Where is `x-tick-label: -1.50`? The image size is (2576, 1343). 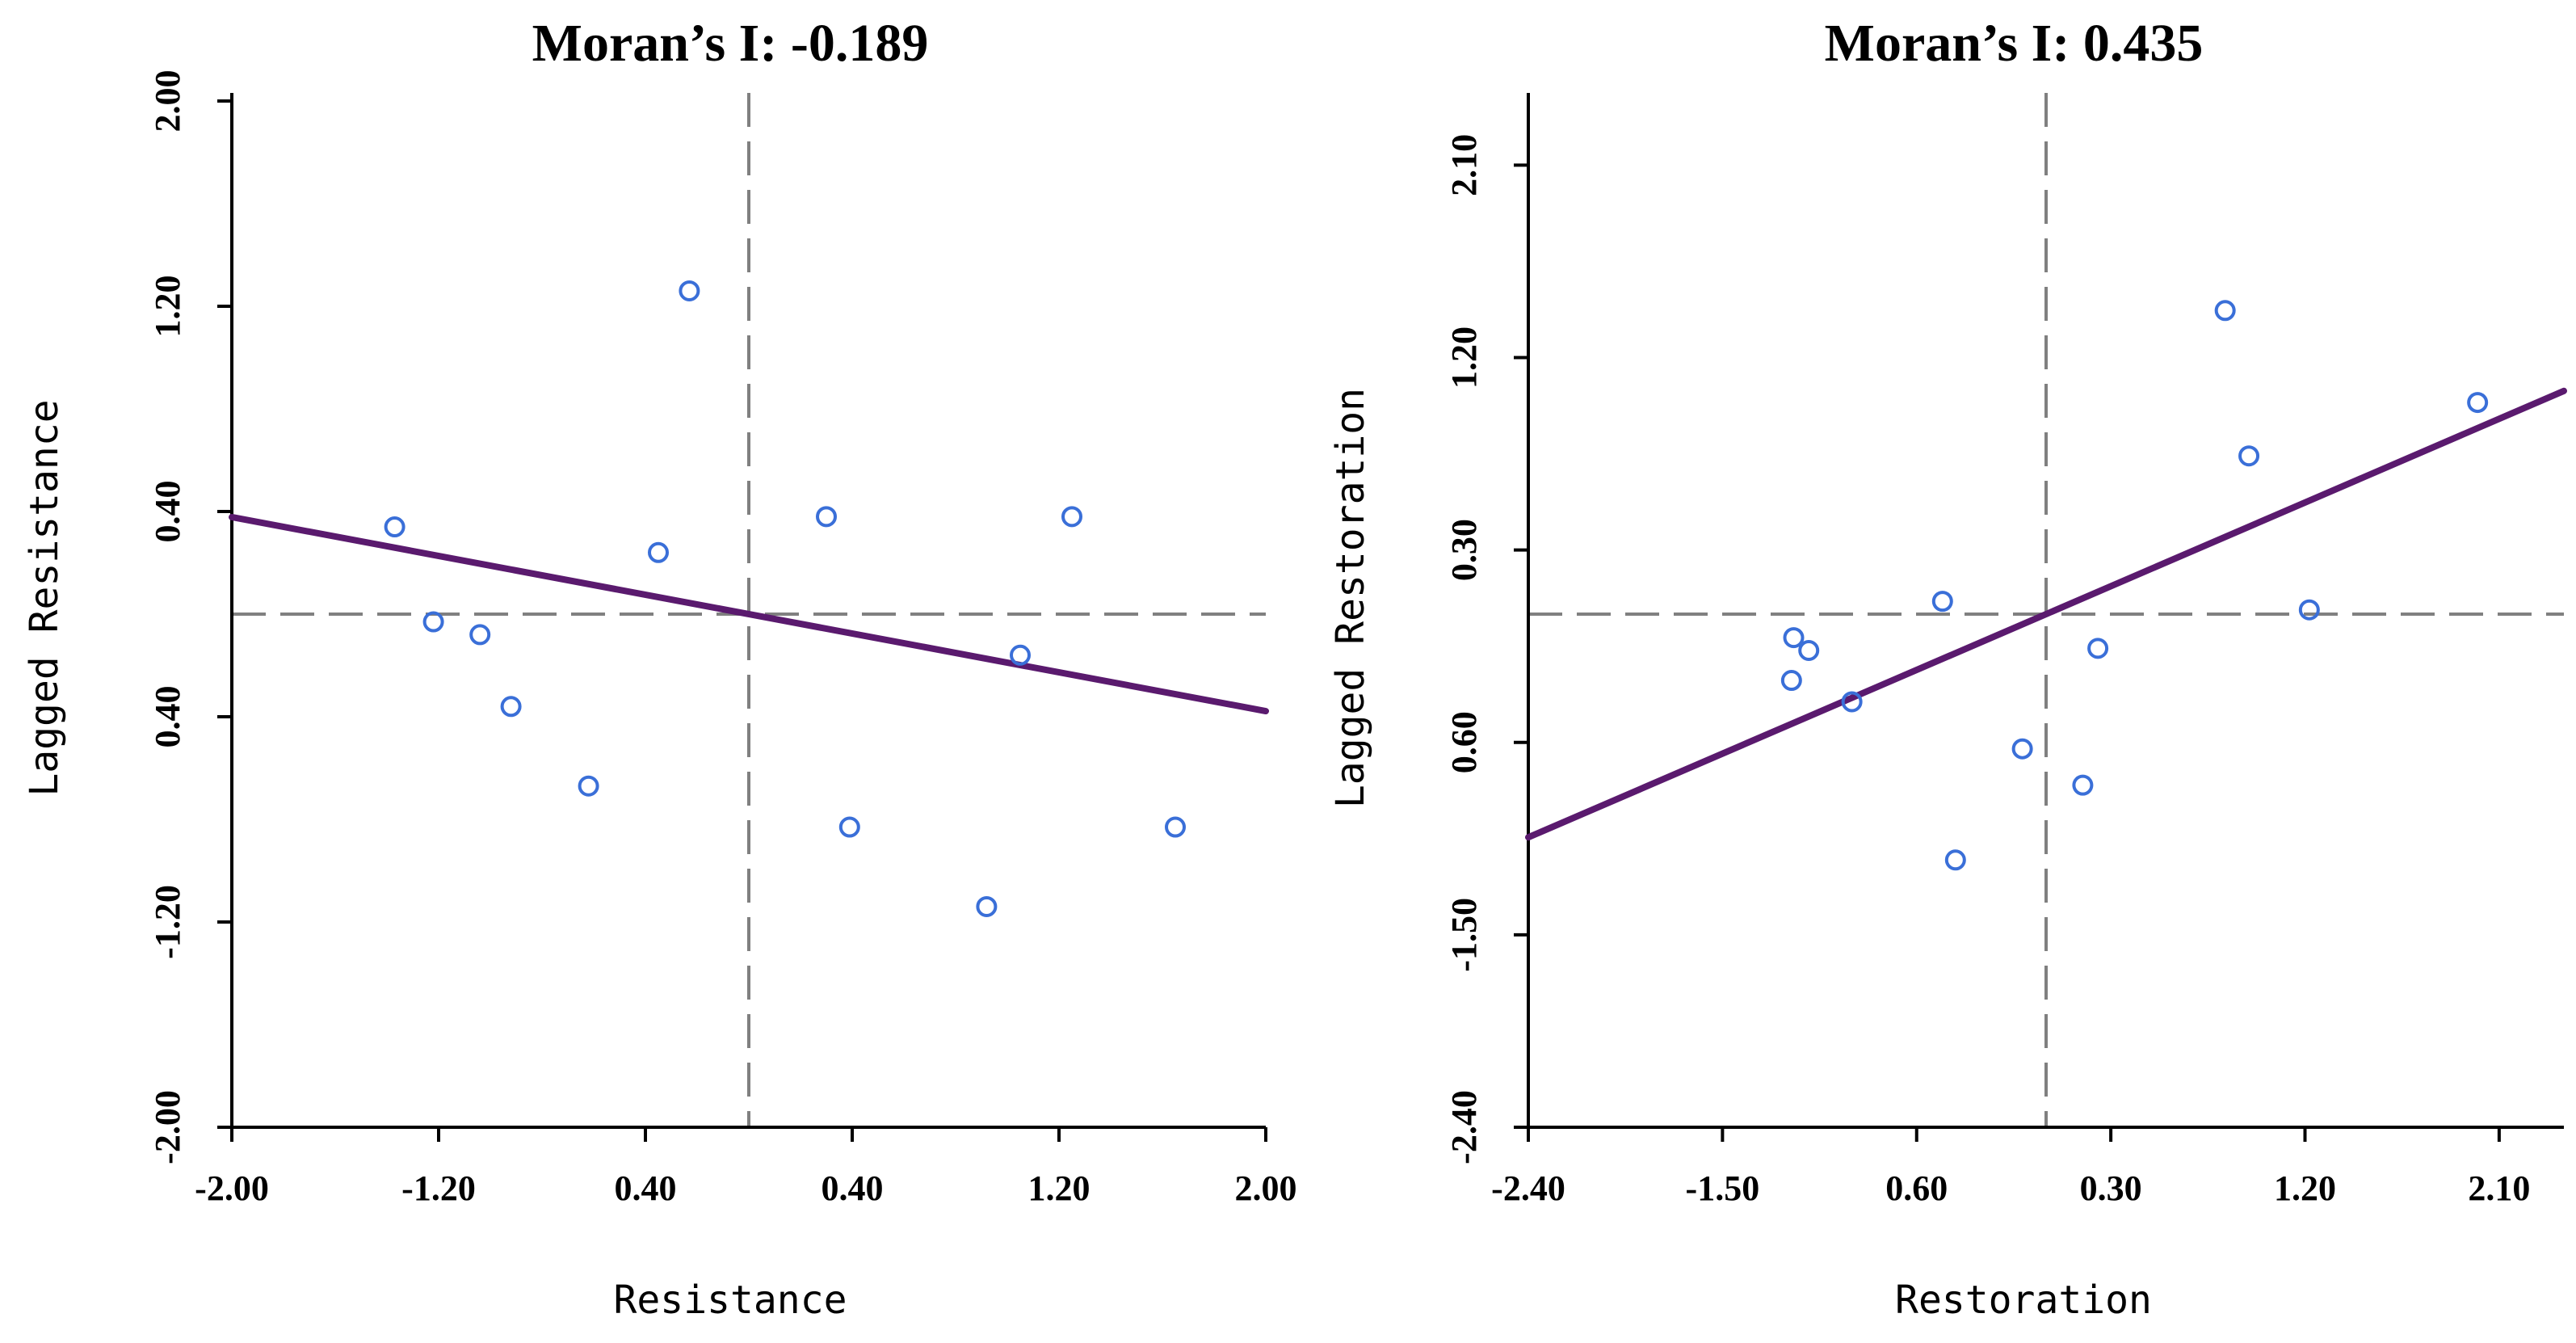
x-tick-label: -1.50 is located at coordinates (1723, 1188).